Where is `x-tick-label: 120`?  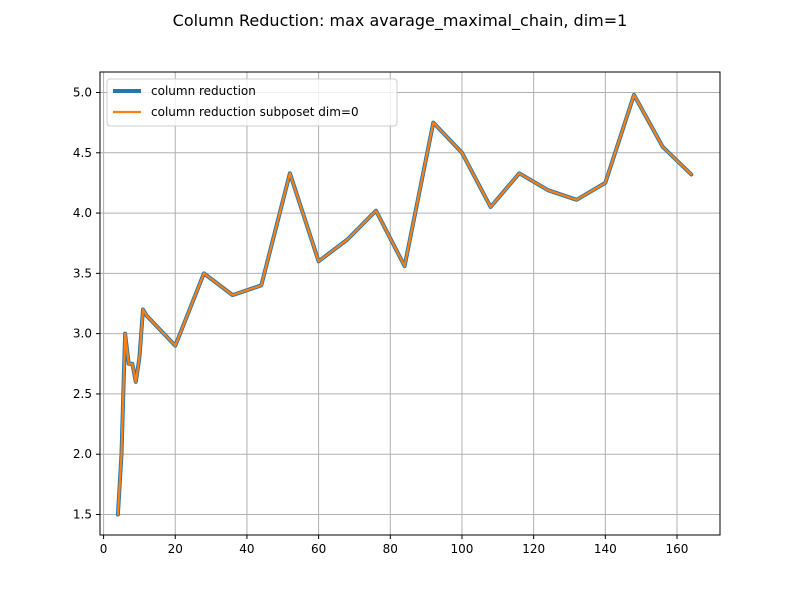 x-tick-label: 120 is located at coordinates (533, 549).